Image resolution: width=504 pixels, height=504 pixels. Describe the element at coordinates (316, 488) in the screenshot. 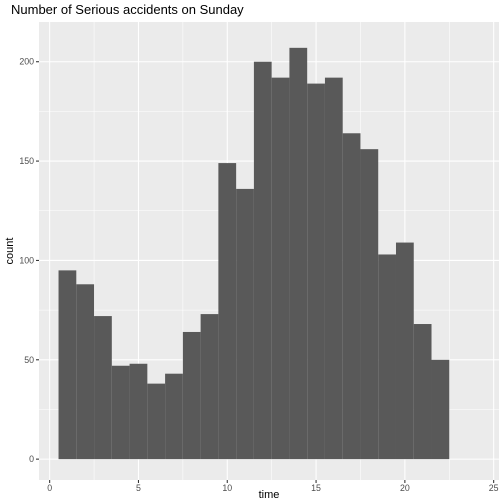

I see `x-tick-label: 15` at that location.